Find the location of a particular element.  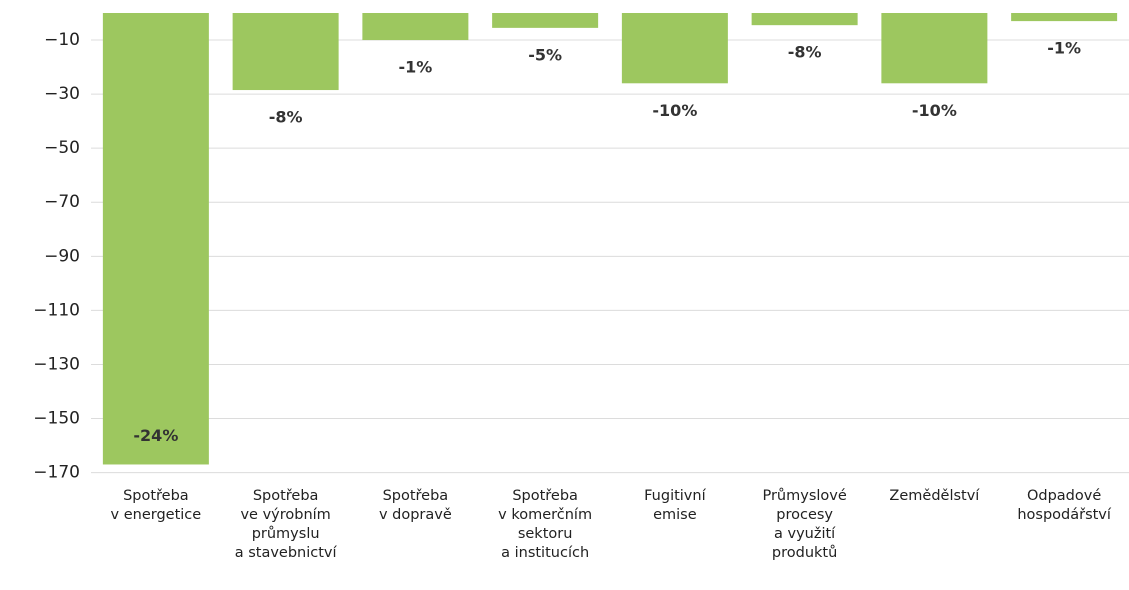

label-line: v komerčním is located at coordinates (545, 515).